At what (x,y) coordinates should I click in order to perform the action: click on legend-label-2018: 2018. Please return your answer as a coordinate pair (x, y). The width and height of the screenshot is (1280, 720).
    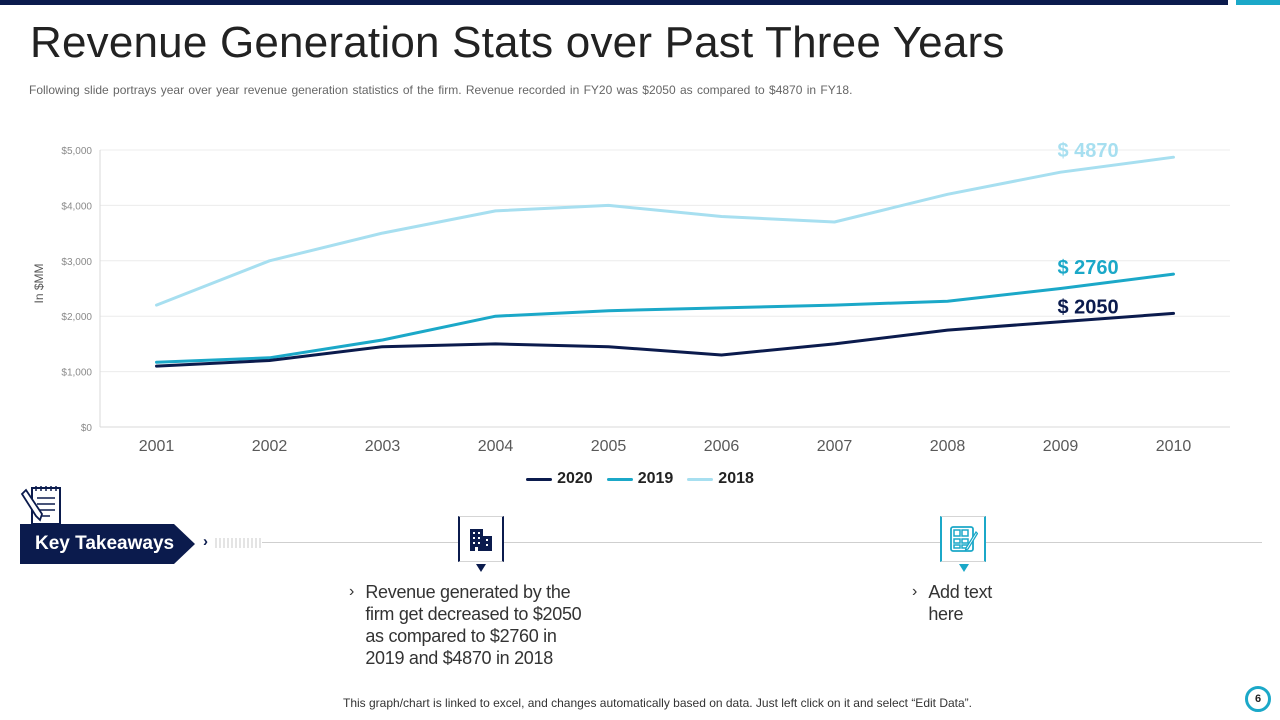
    Looking at the image, I should click on (736, 478).